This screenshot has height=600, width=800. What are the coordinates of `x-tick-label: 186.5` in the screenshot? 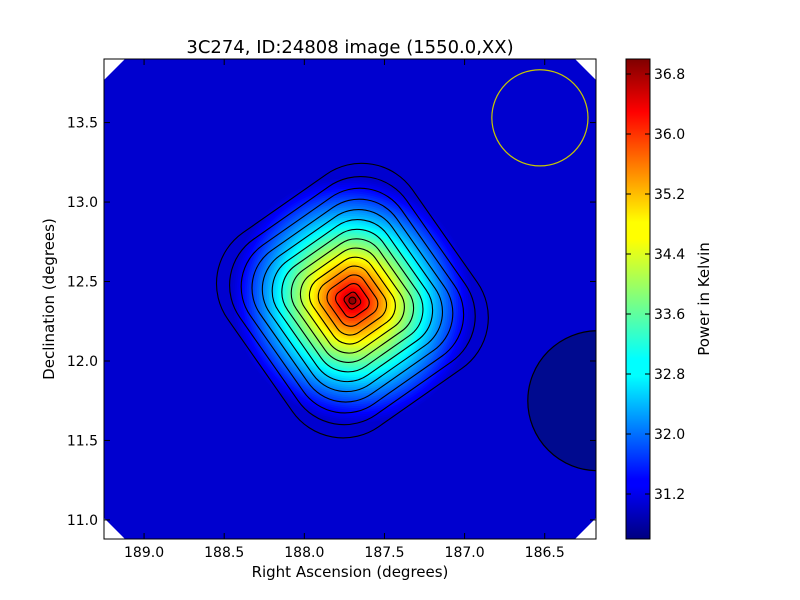 It's located at (545, 553).